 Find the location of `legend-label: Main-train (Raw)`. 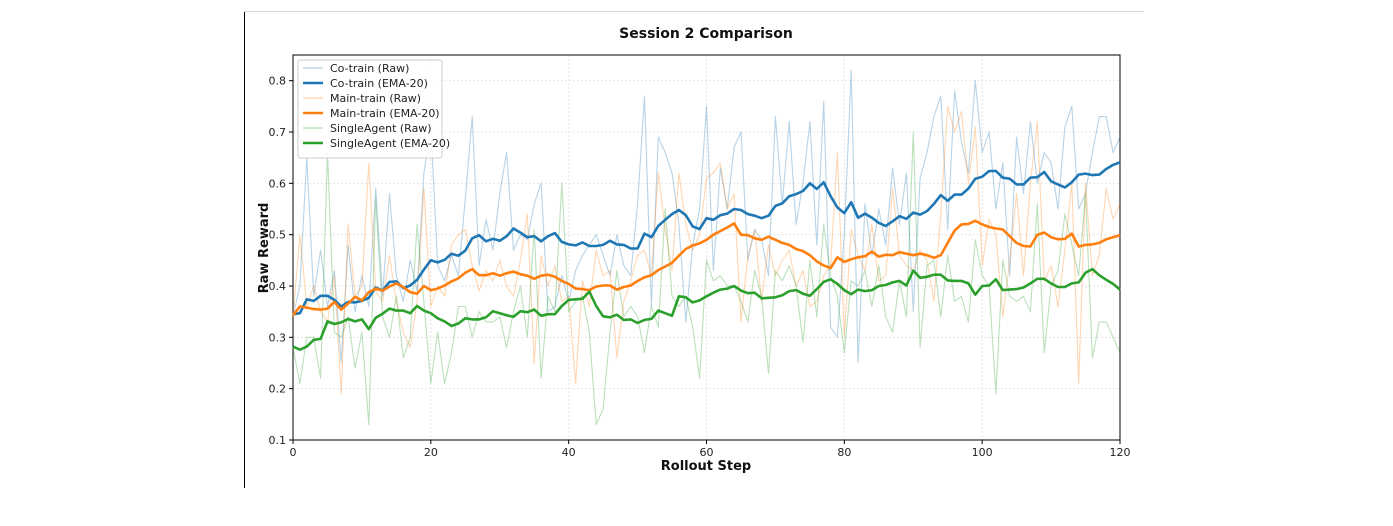

legend-label: Main-train (Raw) is located at coordinates (375, 98).